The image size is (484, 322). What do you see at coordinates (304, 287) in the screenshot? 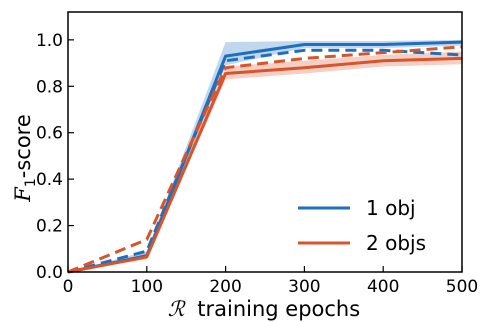
I see `x-tick-label: 300` at bounding box center [304, 287].